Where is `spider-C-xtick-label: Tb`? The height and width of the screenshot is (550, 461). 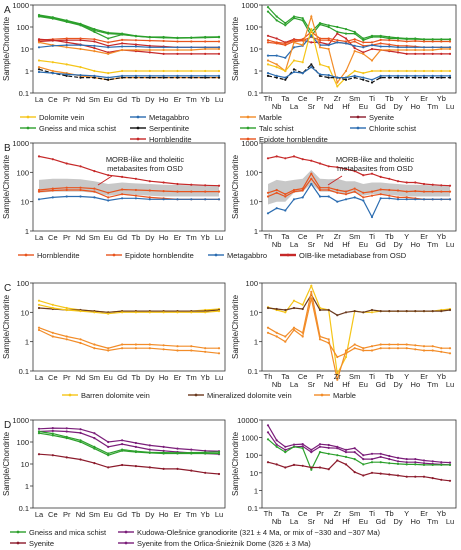
spider-C-xtick-label: Tb is located at coordinates (389, 376).